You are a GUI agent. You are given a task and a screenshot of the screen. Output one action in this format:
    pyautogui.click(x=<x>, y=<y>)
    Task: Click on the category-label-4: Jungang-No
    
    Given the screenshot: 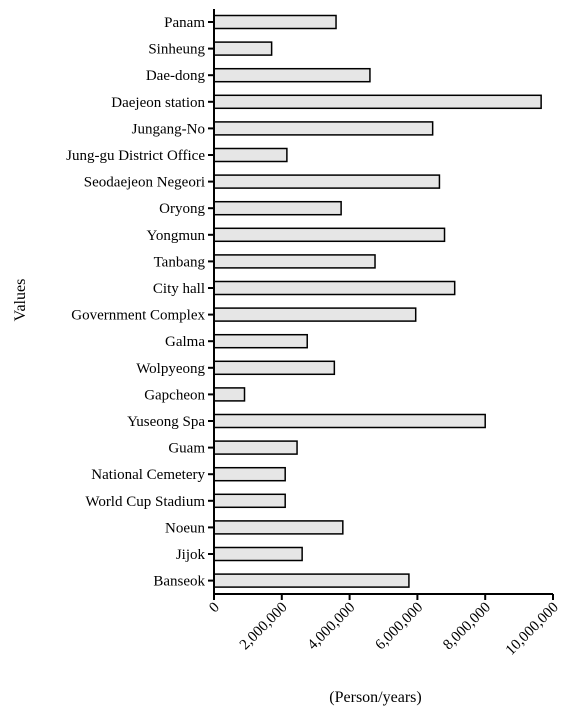 What is the action you would take?
    pyautogui.click(x=168, y=129)
    